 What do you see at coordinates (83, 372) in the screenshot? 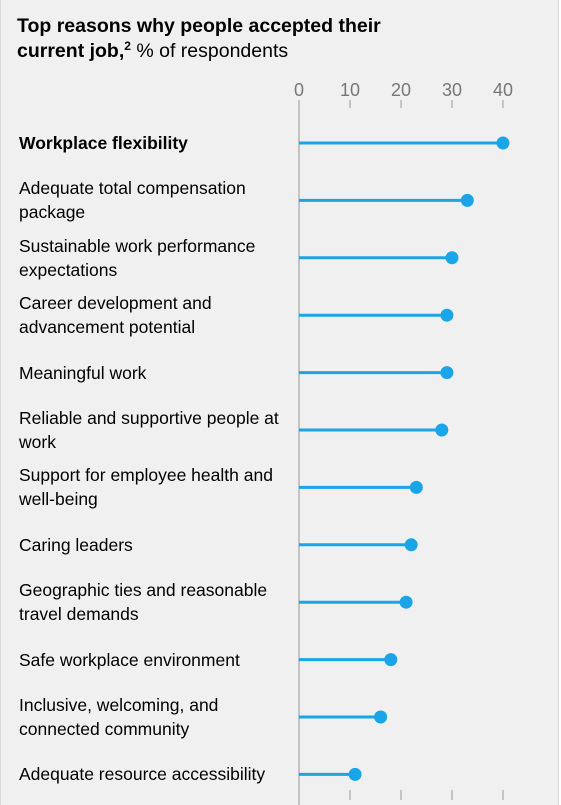
I see `category-label: Meaningful work` at bounding box center [83, 372].